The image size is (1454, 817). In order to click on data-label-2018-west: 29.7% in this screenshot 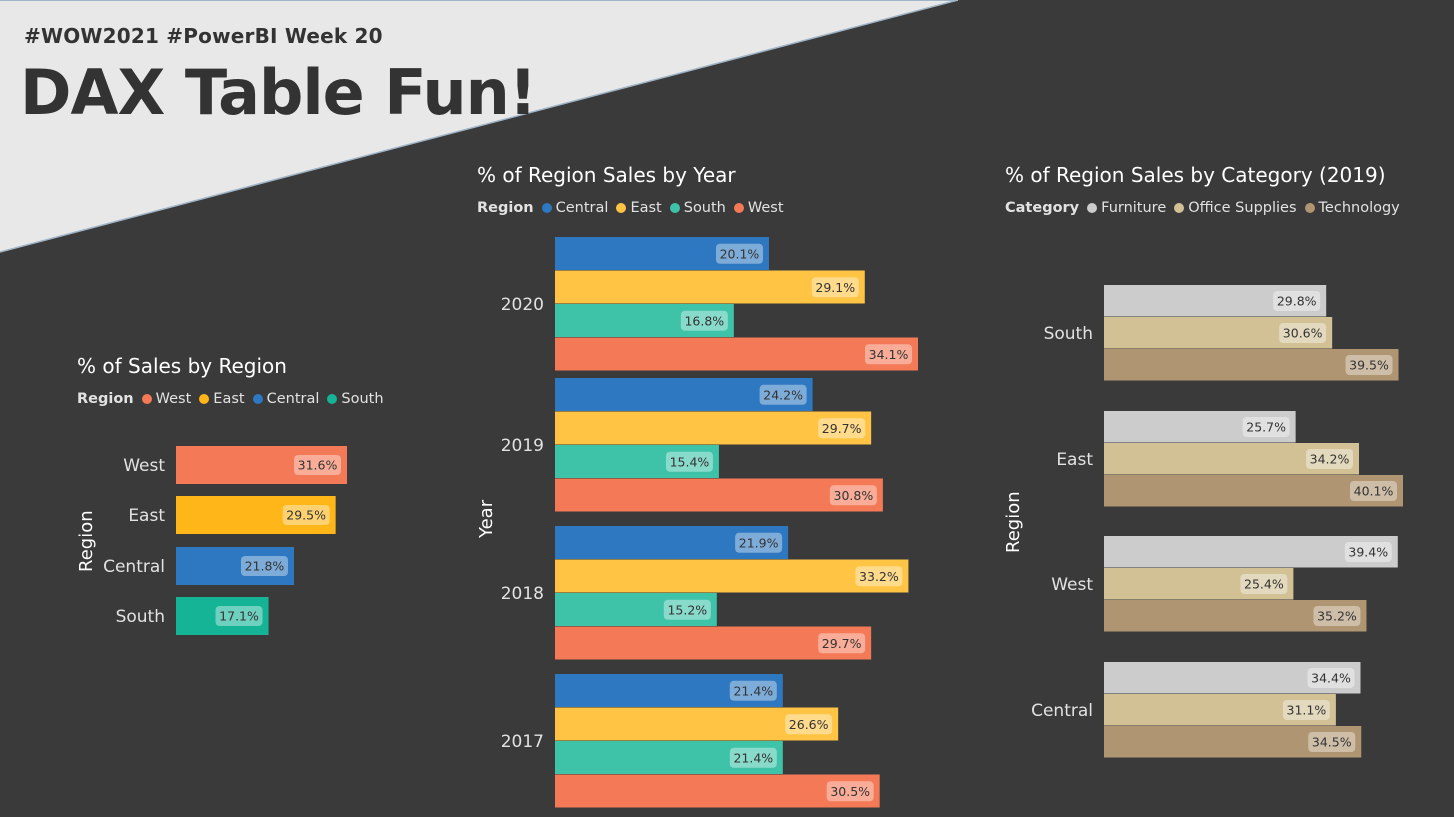, I will do `click(842, 643)`.